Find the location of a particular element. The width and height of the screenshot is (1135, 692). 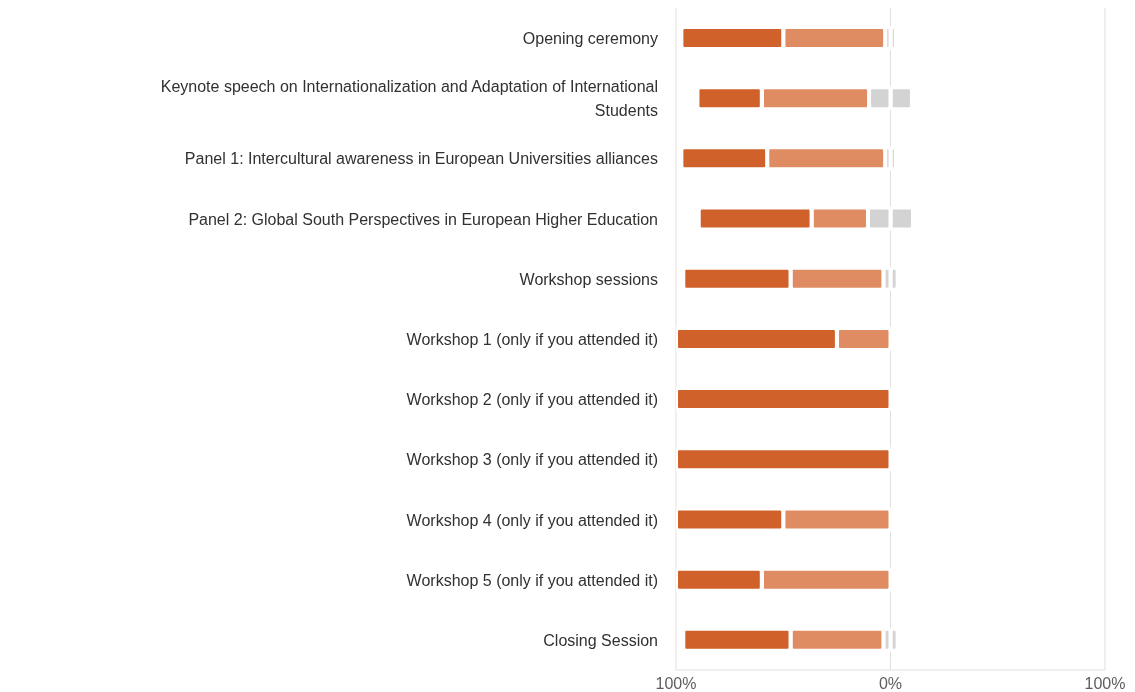

y-tick-label: Opening ceremony is located at coordinates (590, 38).